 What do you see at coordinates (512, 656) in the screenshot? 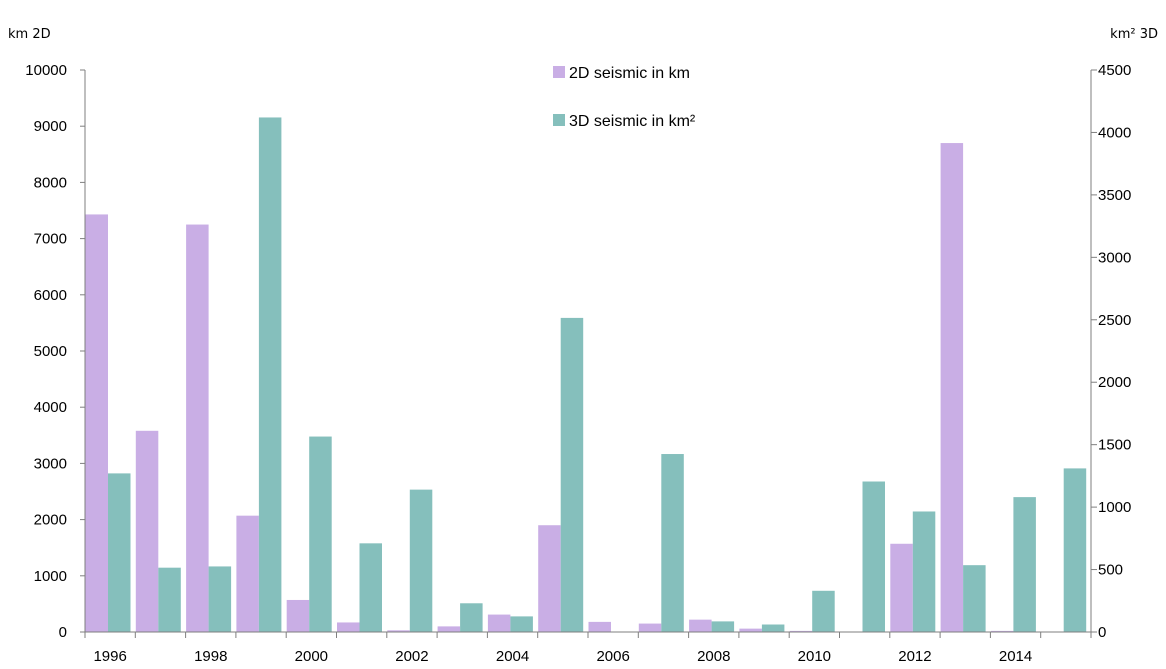
I see `x-tick-label: 2004` at bounding box center [512, 656].